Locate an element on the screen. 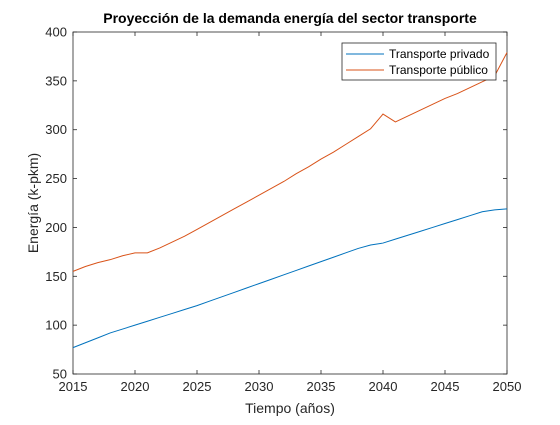 The height and width of the screenshot is (425, 560). y-tick-label: 150 is located at coordinates (56, 276).